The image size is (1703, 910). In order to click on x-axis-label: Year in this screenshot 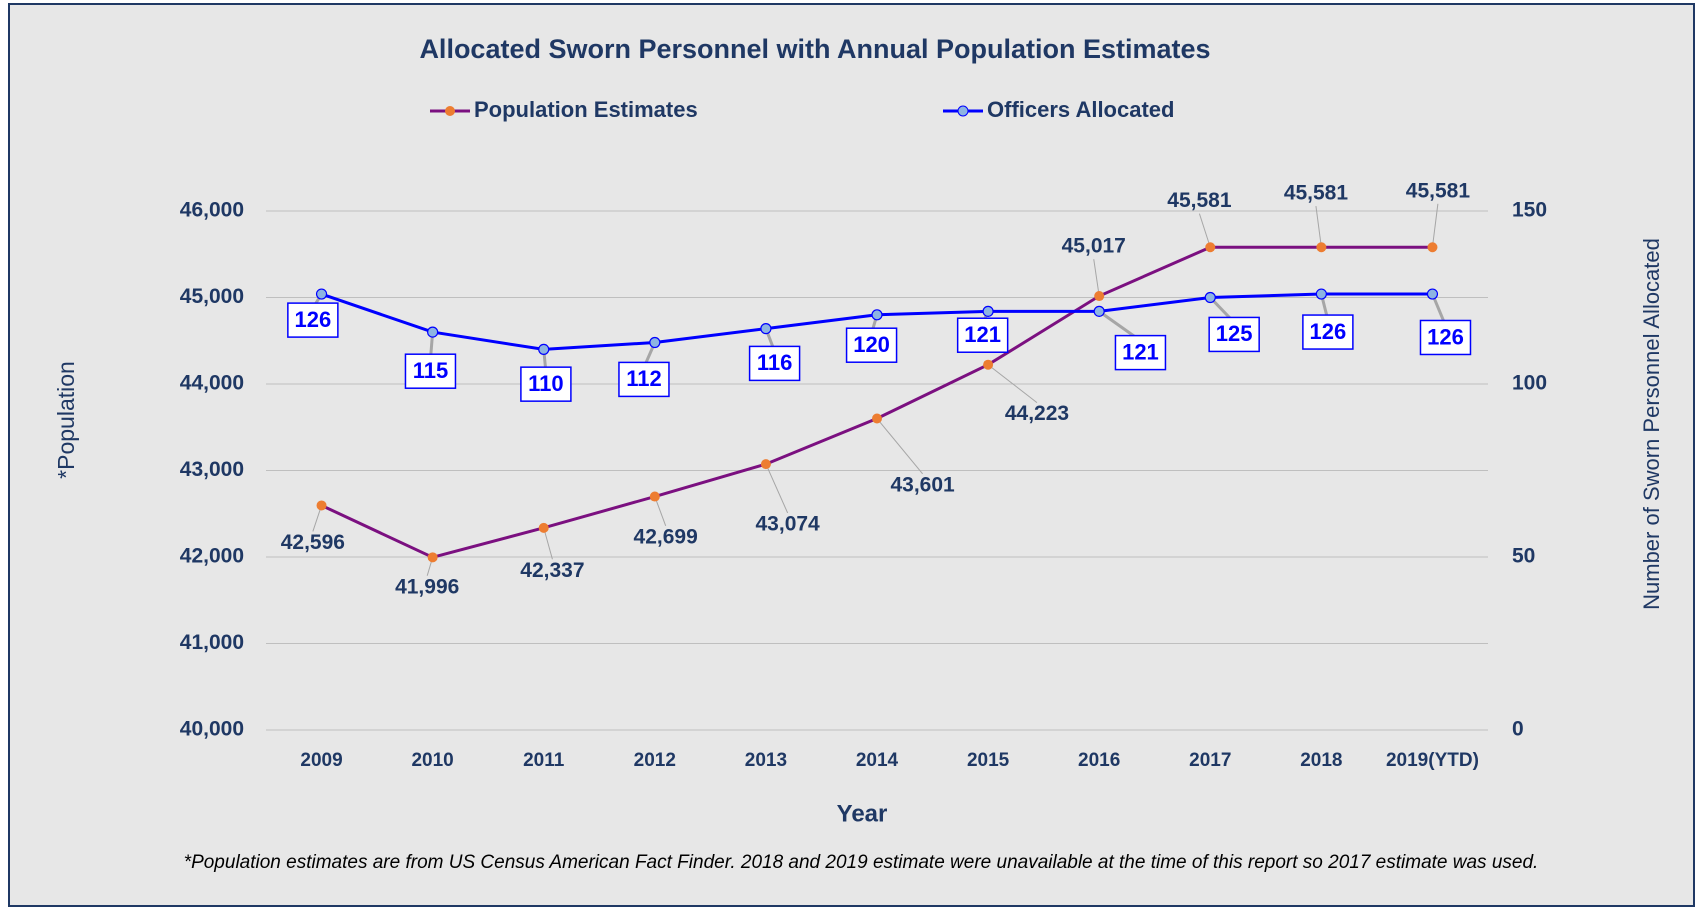, I will do `click(862, 813)`.